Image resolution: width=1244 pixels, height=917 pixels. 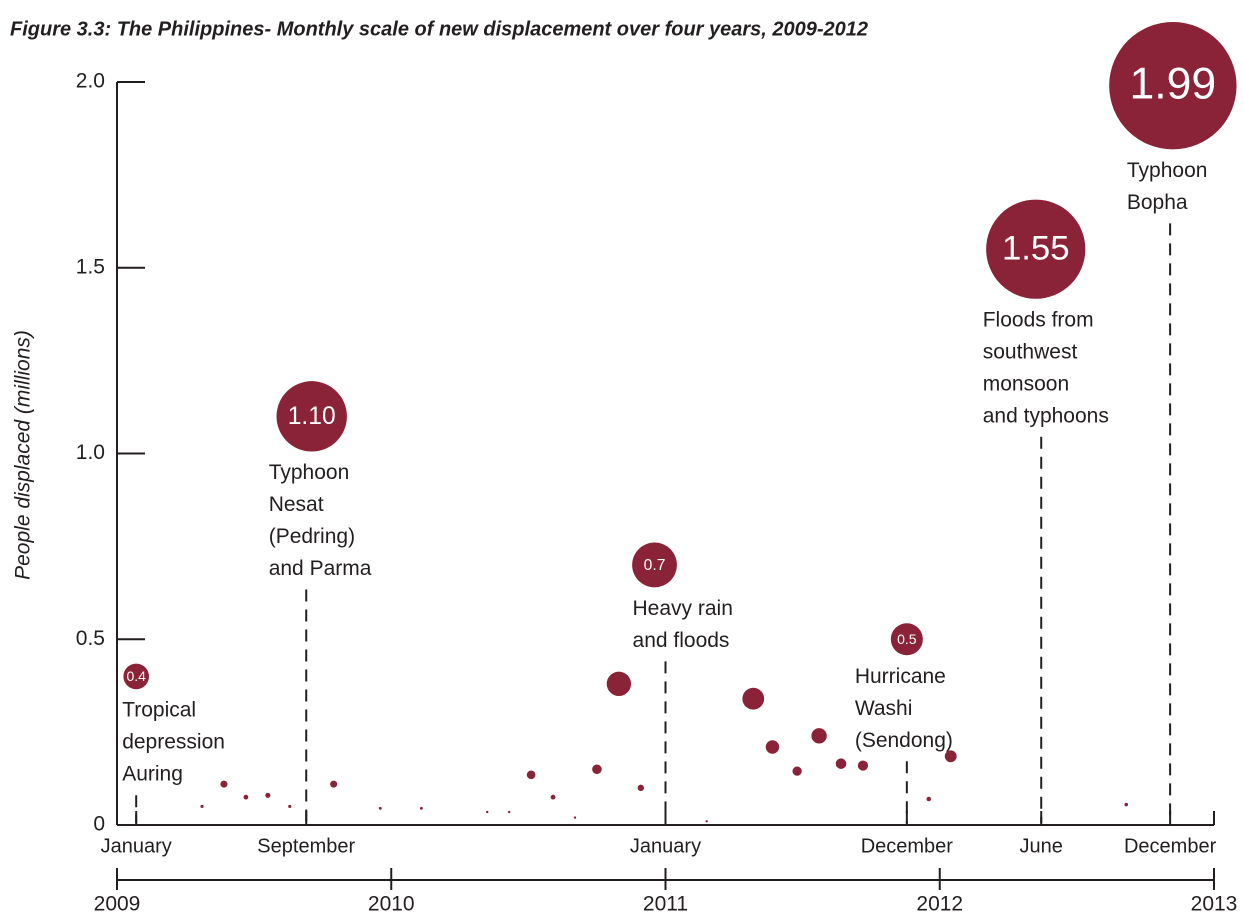 I want to click on month-tick-label: September, so click(x=306, y=846).